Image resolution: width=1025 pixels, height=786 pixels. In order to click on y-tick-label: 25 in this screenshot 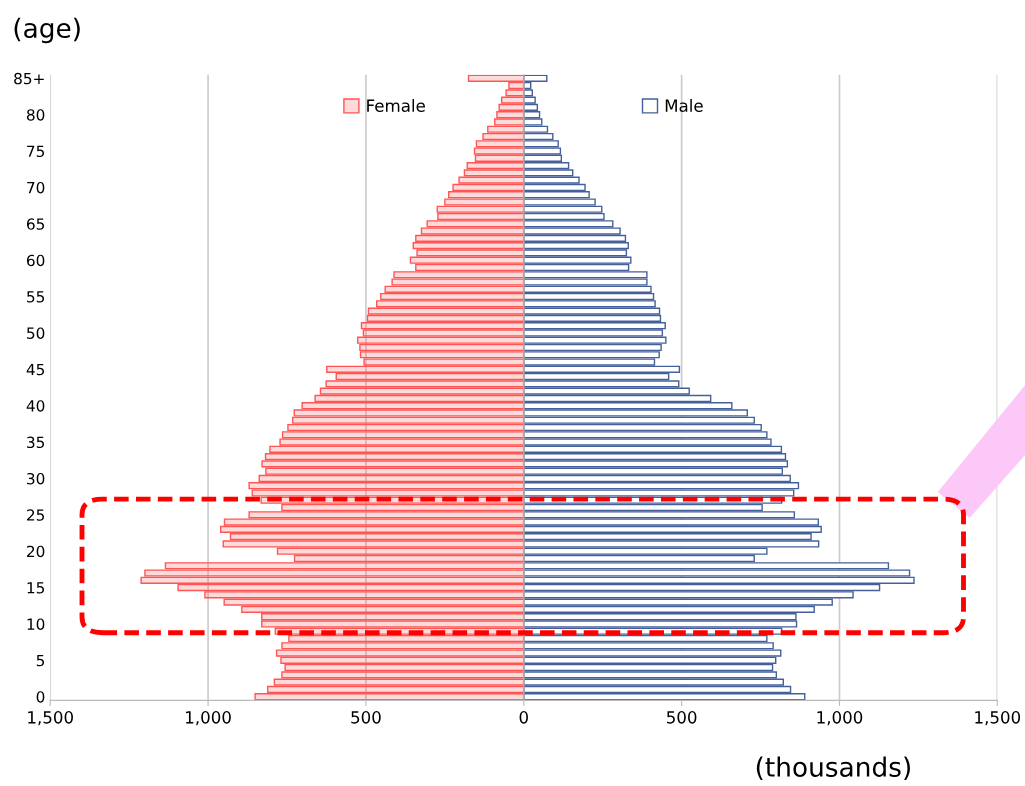, I will do `click(36, 515)`.